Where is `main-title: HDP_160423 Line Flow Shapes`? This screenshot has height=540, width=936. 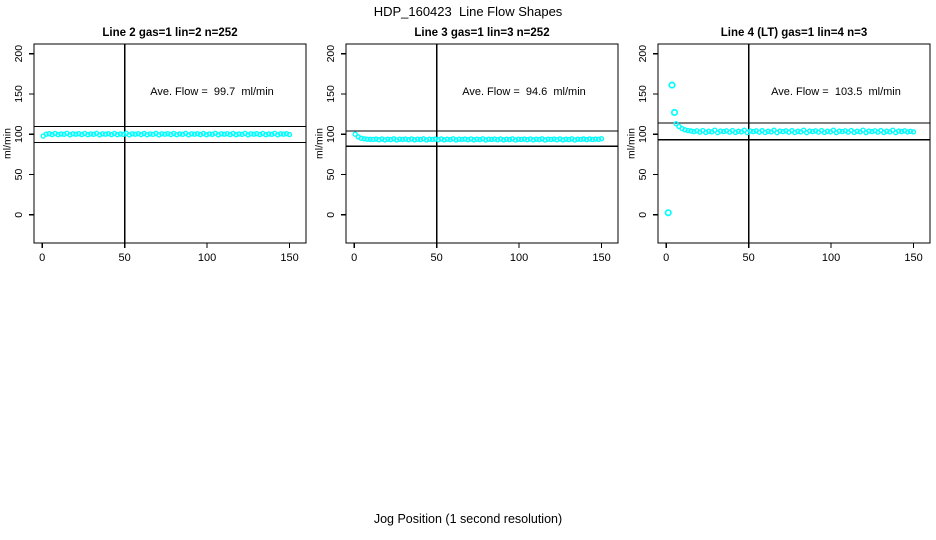 main-title: HDP_160423 Line Flow Shapes is located at coordinates (468, 11).